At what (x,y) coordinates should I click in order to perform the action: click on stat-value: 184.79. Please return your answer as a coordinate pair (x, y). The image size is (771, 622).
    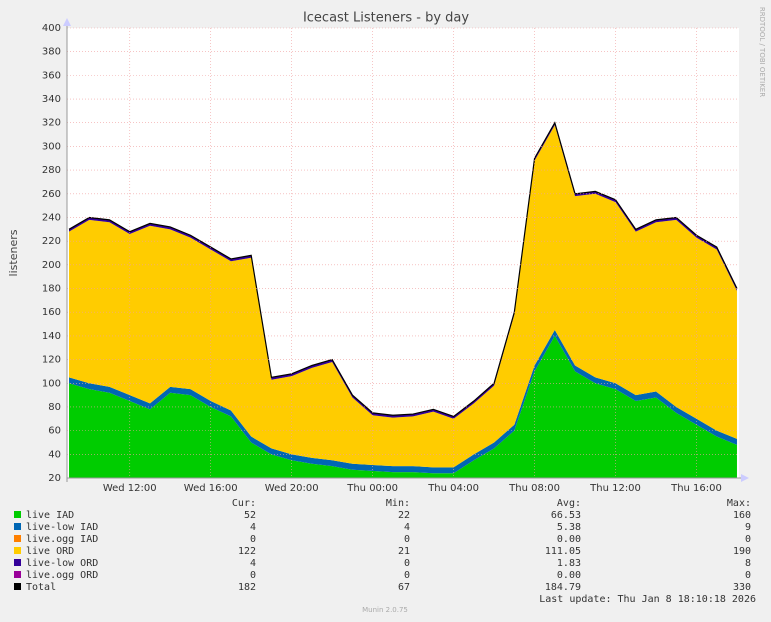
    Looking at the image, I should click on (563, 587).